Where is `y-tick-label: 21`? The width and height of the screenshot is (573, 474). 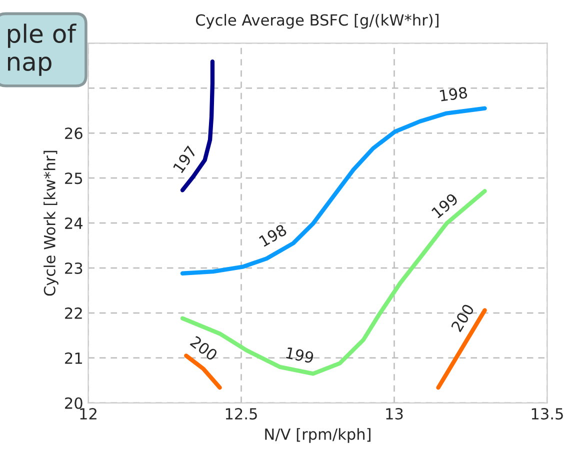 y-tick-label: 21 is located at coordinates (73, 358).